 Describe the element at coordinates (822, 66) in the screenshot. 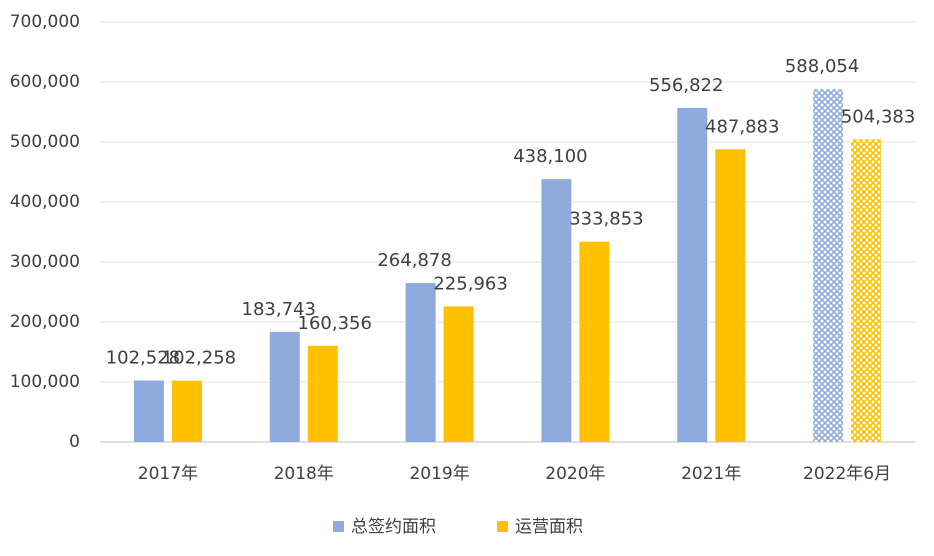

I see `value-label: 588,054` at that location.